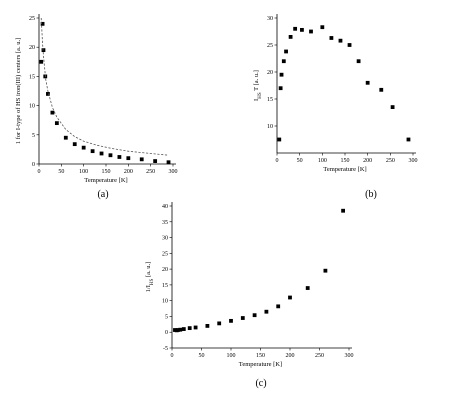 This screenshot has height=401, width=474. I want to click on y-tick-label: 35, so click(165, 223).